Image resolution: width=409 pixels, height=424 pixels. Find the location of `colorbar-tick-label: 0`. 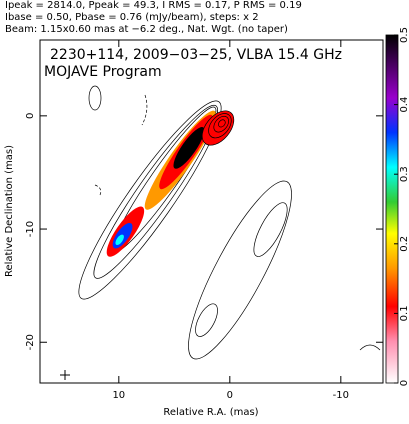

colorbar-tick-label: 0 is located at coordinates (404, 383).